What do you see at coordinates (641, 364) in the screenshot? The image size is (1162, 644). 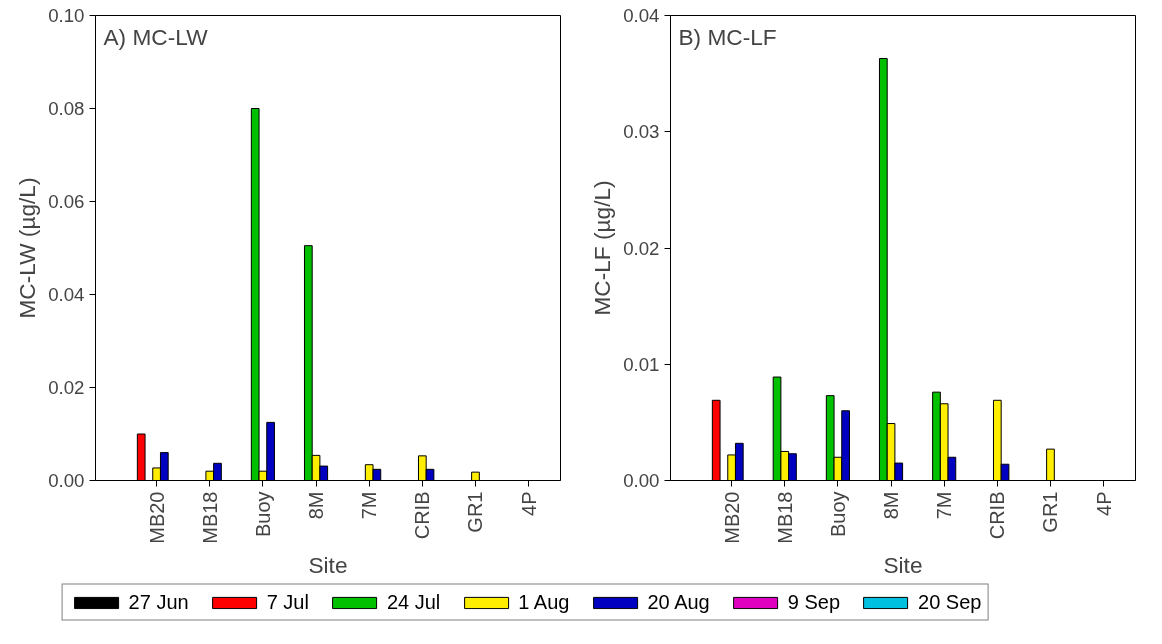 I see `y-tick-label: 0.01` at bounding box center [641, 364].